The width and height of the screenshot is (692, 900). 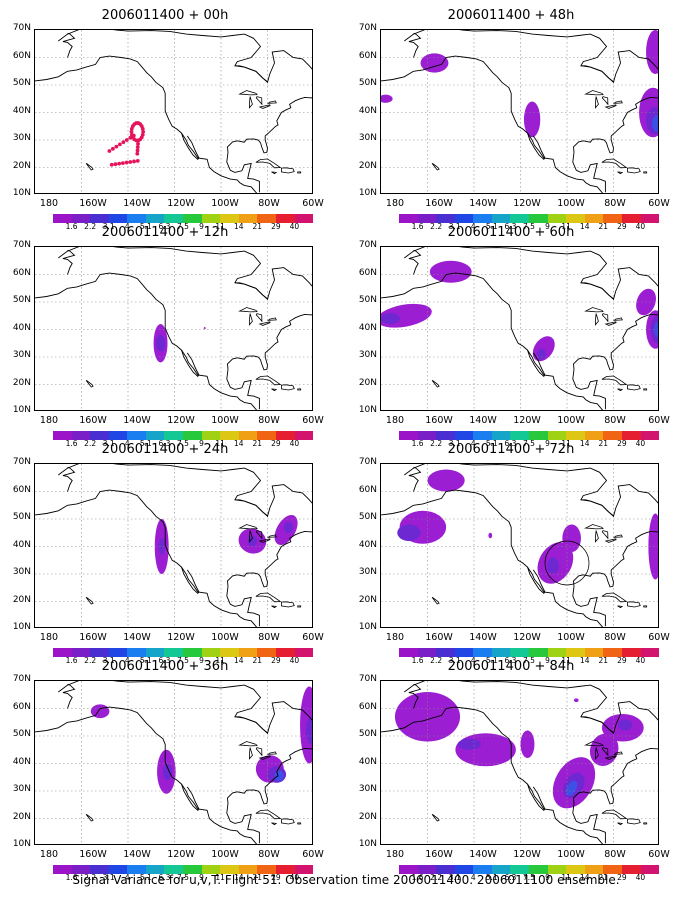 What do you see at coordinates (313, 637) in the screenshot?
I see `lon-label: 60W` at bounding box center [313, 637].